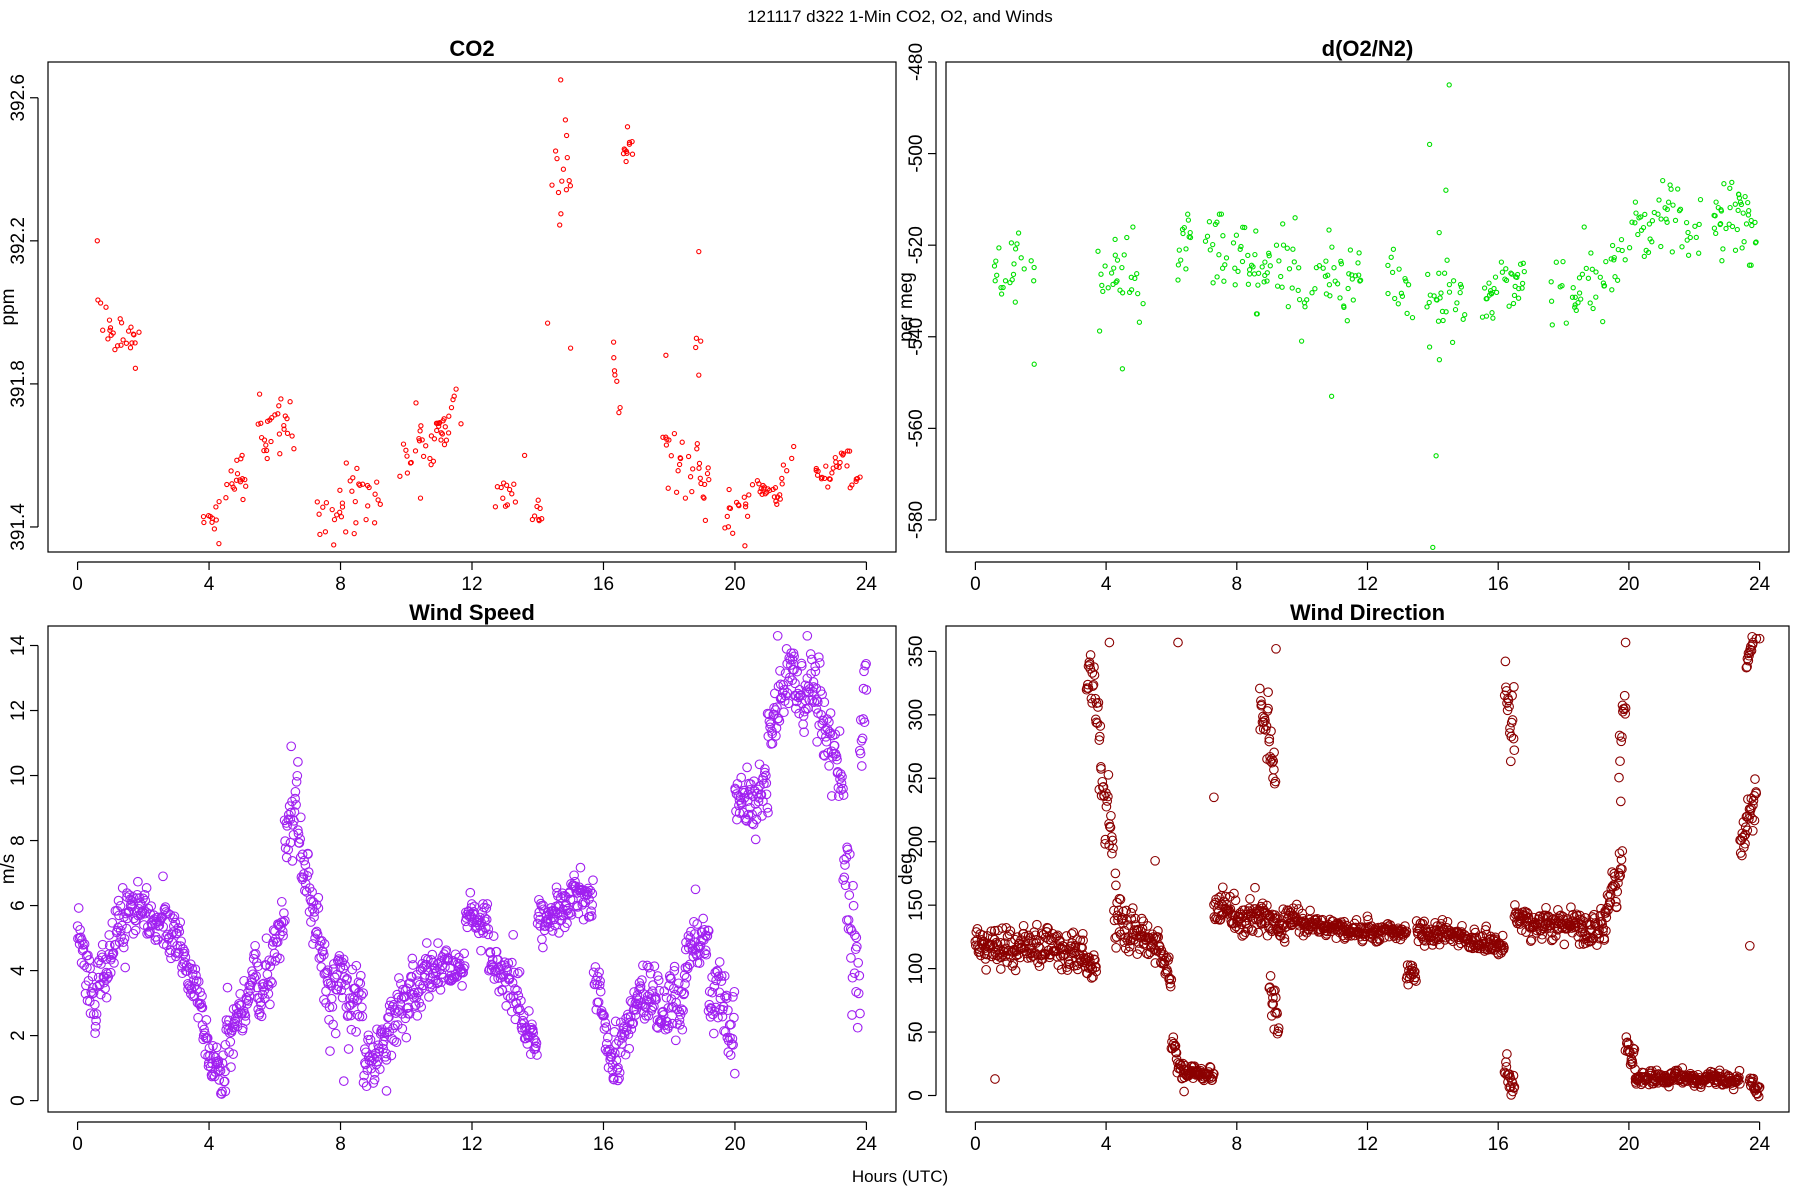 Image resolution: width=1800 pixels, height=1200 pixels. What do you see at coordinates (916, 62) in the screenshot?
I see `y-tick-label: -480` at bounding box center [916, 62].